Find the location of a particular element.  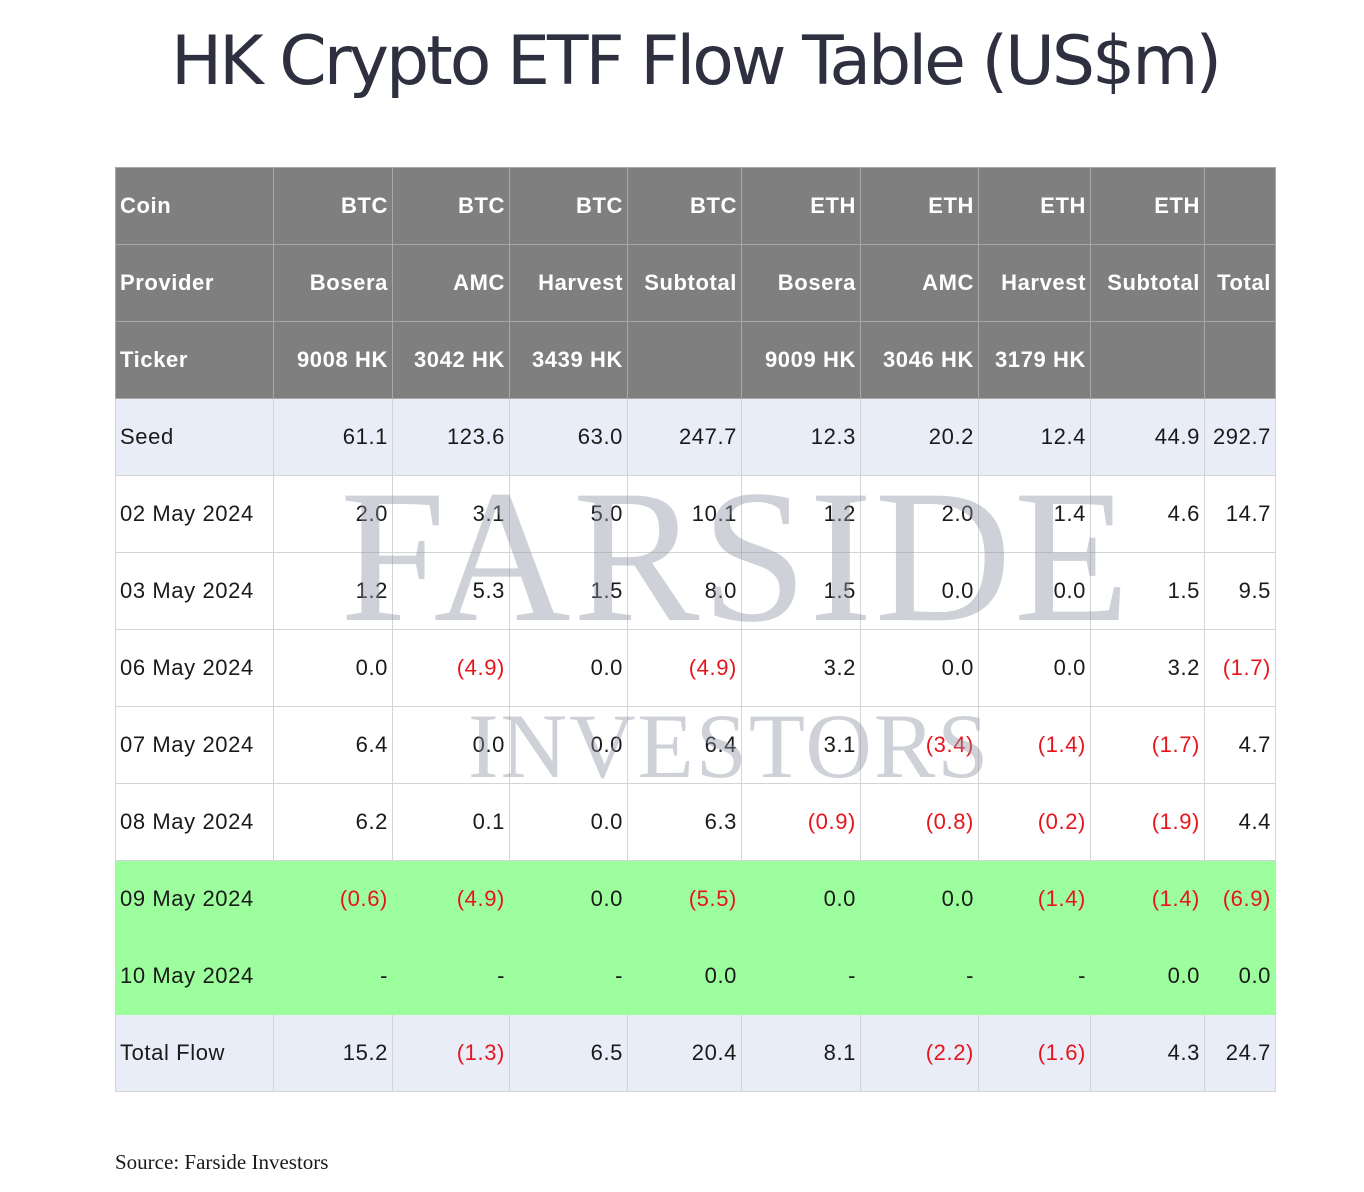

table-cell: 1.2 is located at coordinates (801, 514).